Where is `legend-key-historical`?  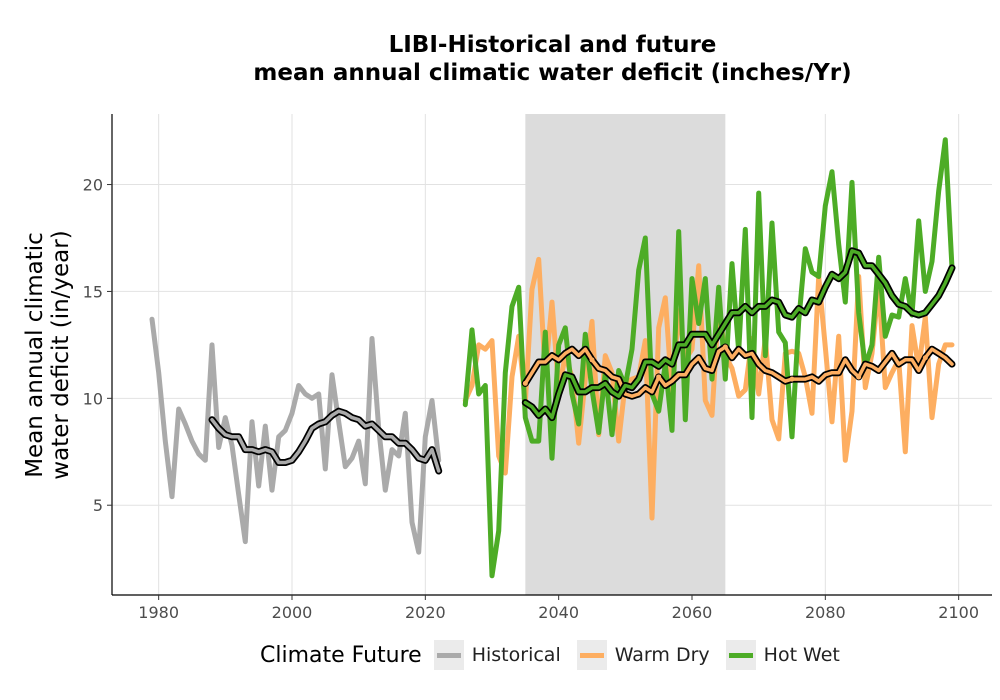
legend-key-historical is located at coordinates (448, 655).